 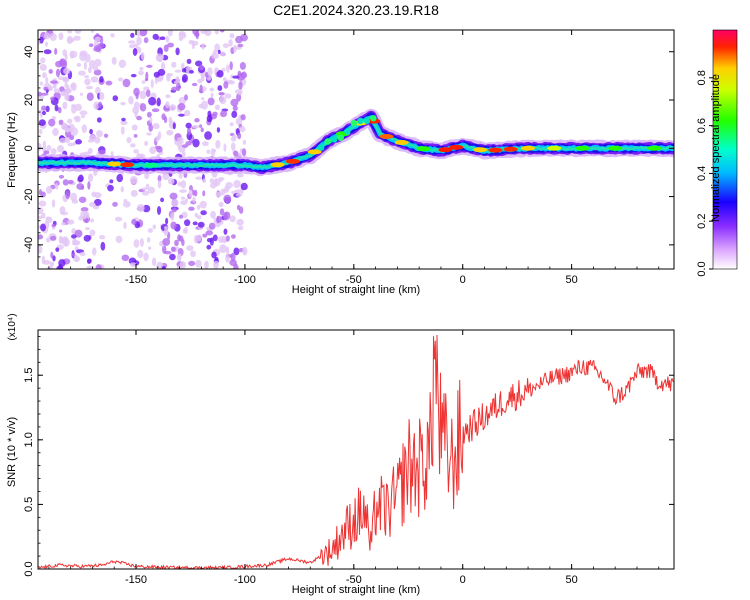 What do you see at coordinates (29, 375) in the screenshot?
I see `y-tick-label: 1.5` at bounding box center [29, 375].